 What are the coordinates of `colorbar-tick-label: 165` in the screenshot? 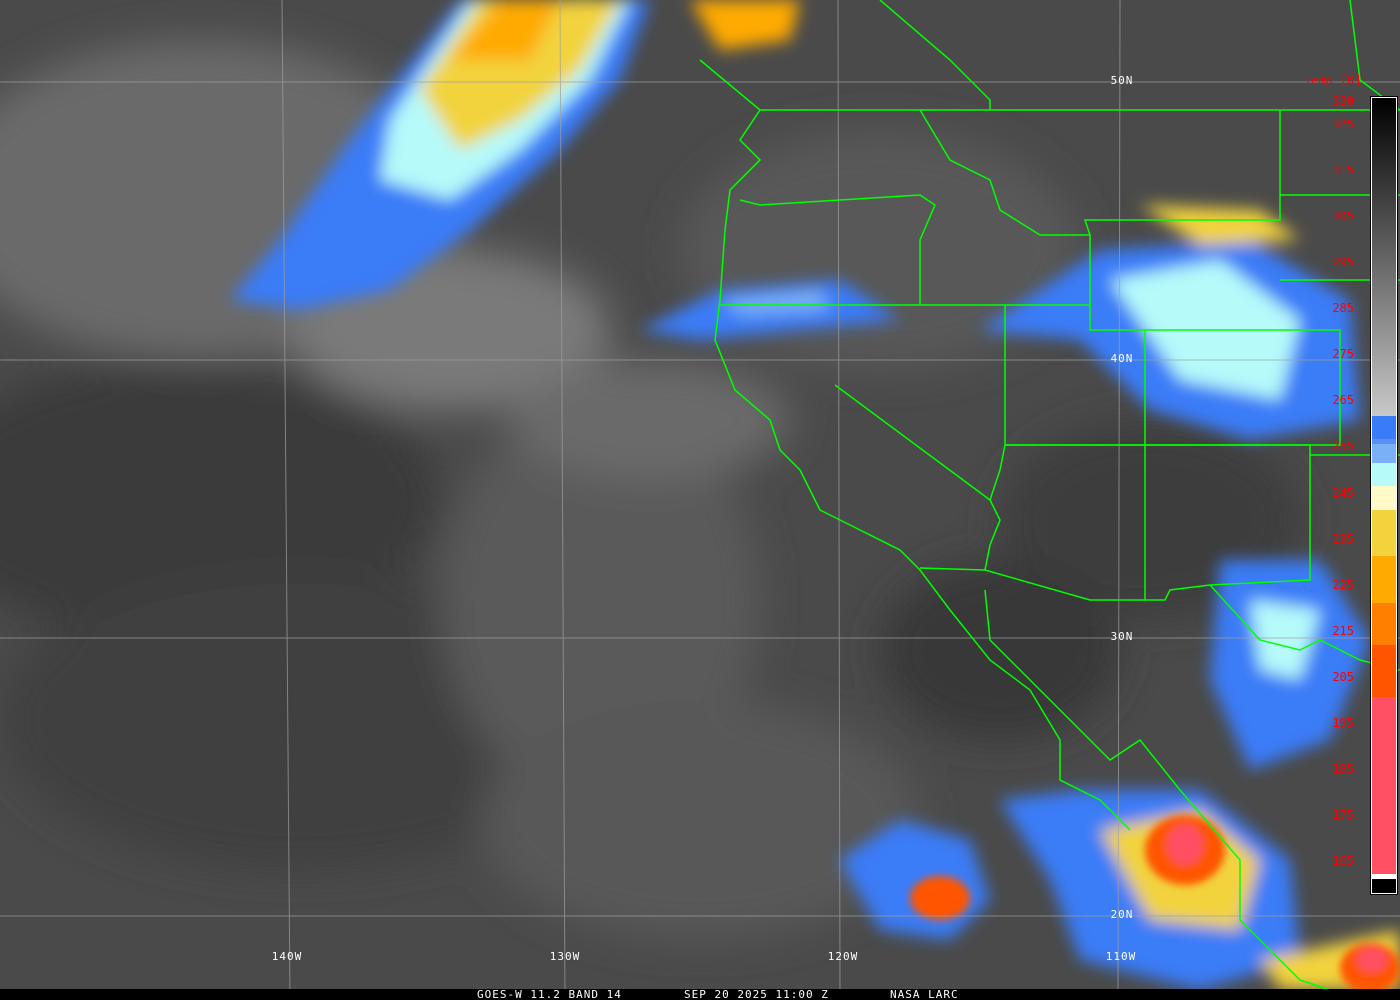 It's located at (1343, 861).